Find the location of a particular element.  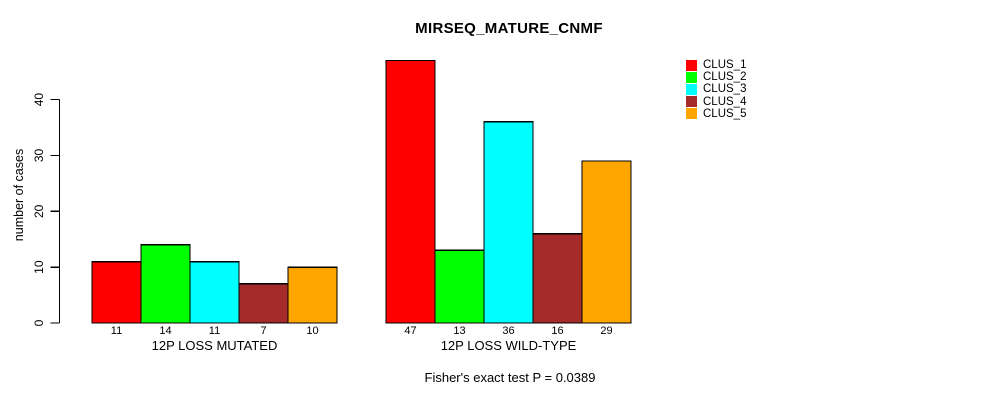

legend-item: CLUS_3 is located at coordinates (716, 89).